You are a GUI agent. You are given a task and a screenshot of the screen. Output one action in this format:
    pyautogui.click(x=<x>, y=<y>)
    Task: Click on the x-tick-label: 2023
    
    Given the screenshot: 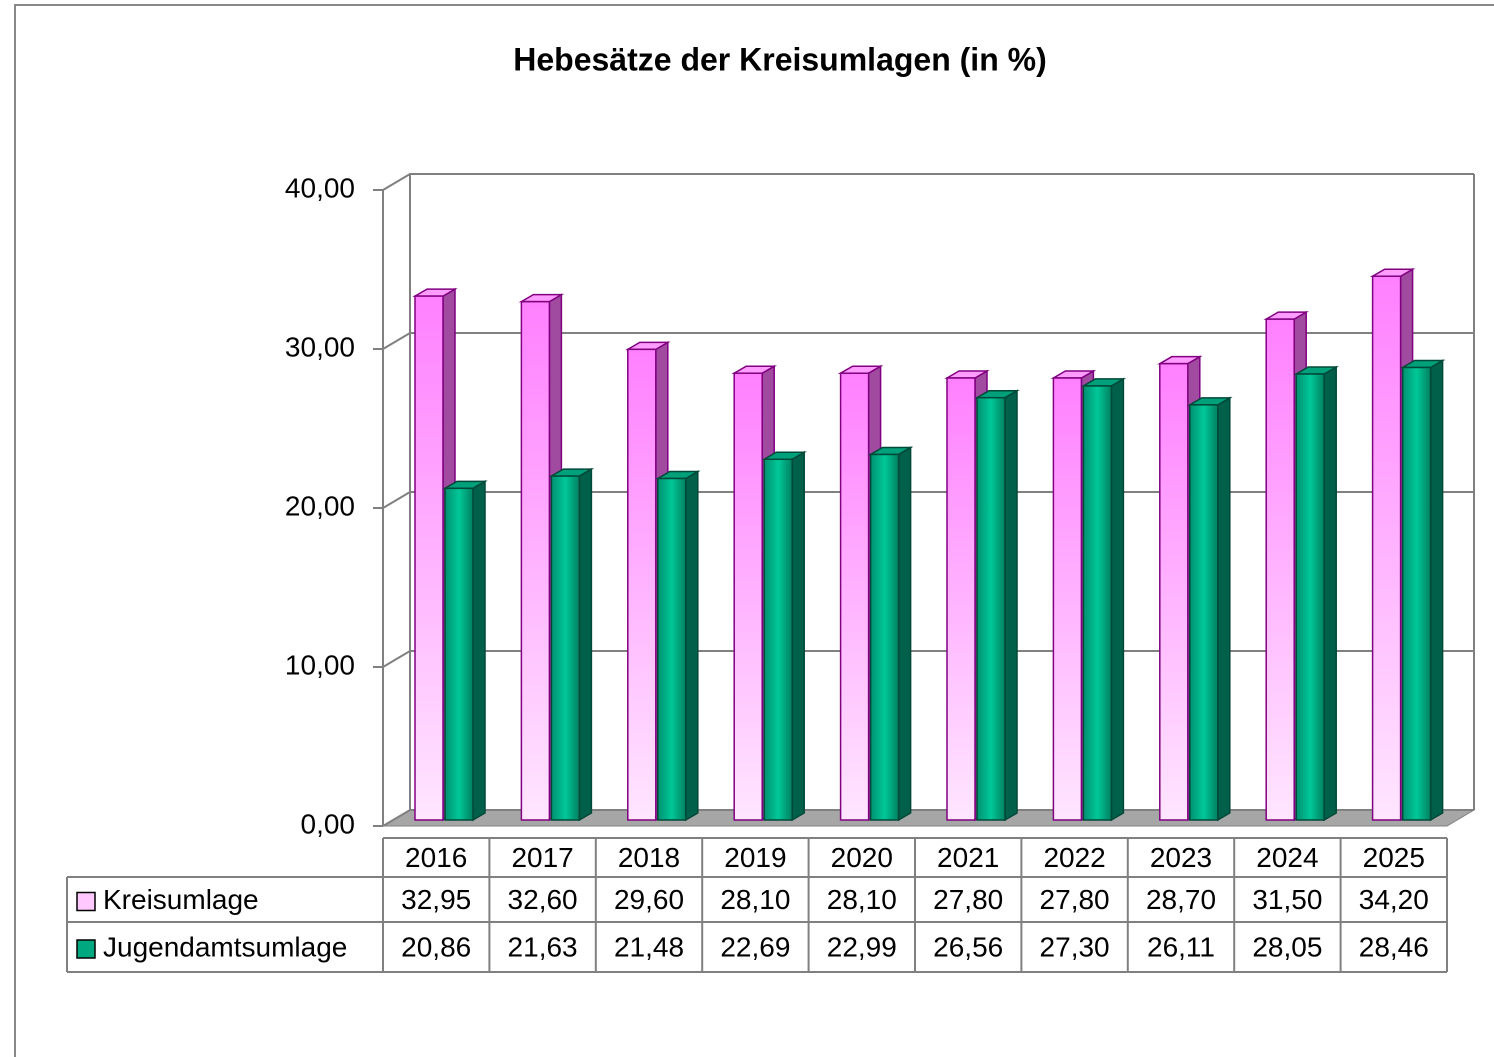 What is the action you would take?
    pyautogui.click(x=1181, y=857)
    